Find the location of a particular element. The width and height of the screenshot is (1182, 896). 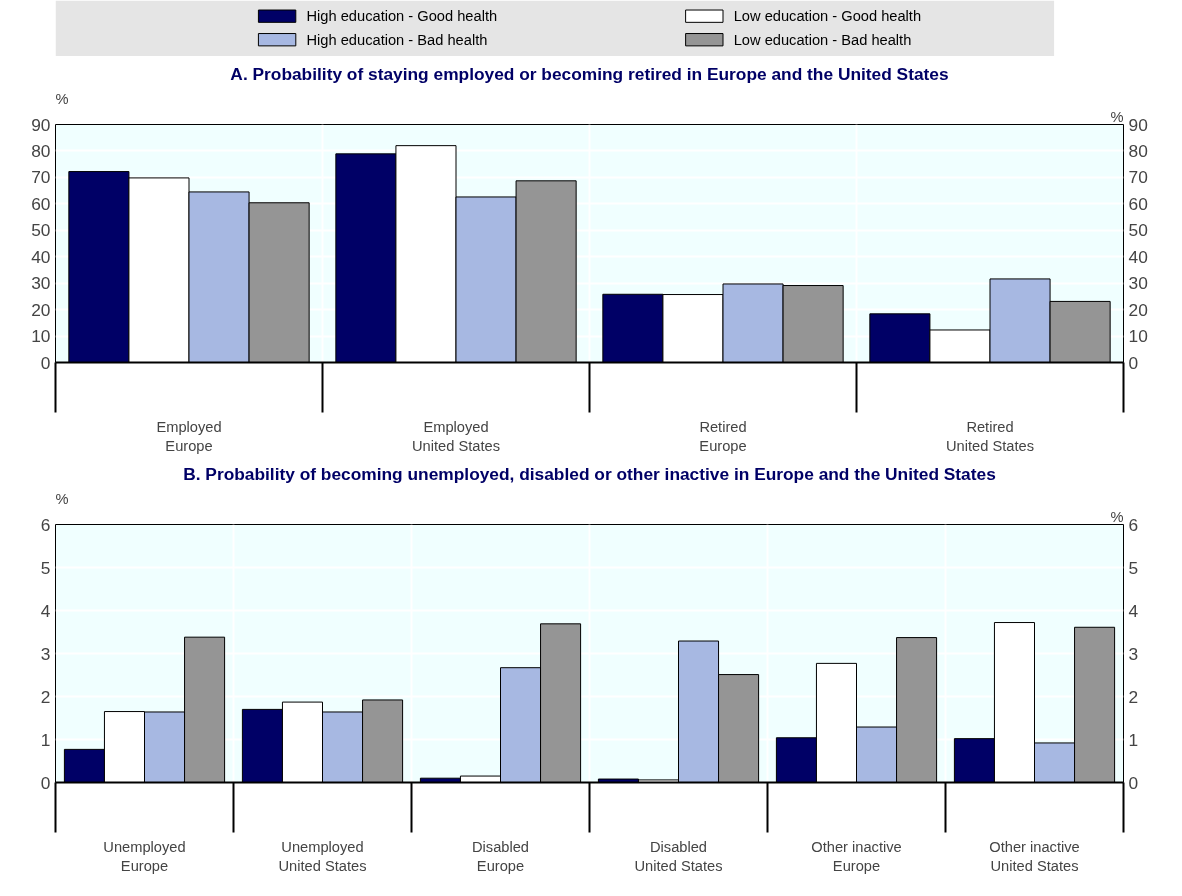

y2-tick-label: 30 is located at coordinates (1138, 283).